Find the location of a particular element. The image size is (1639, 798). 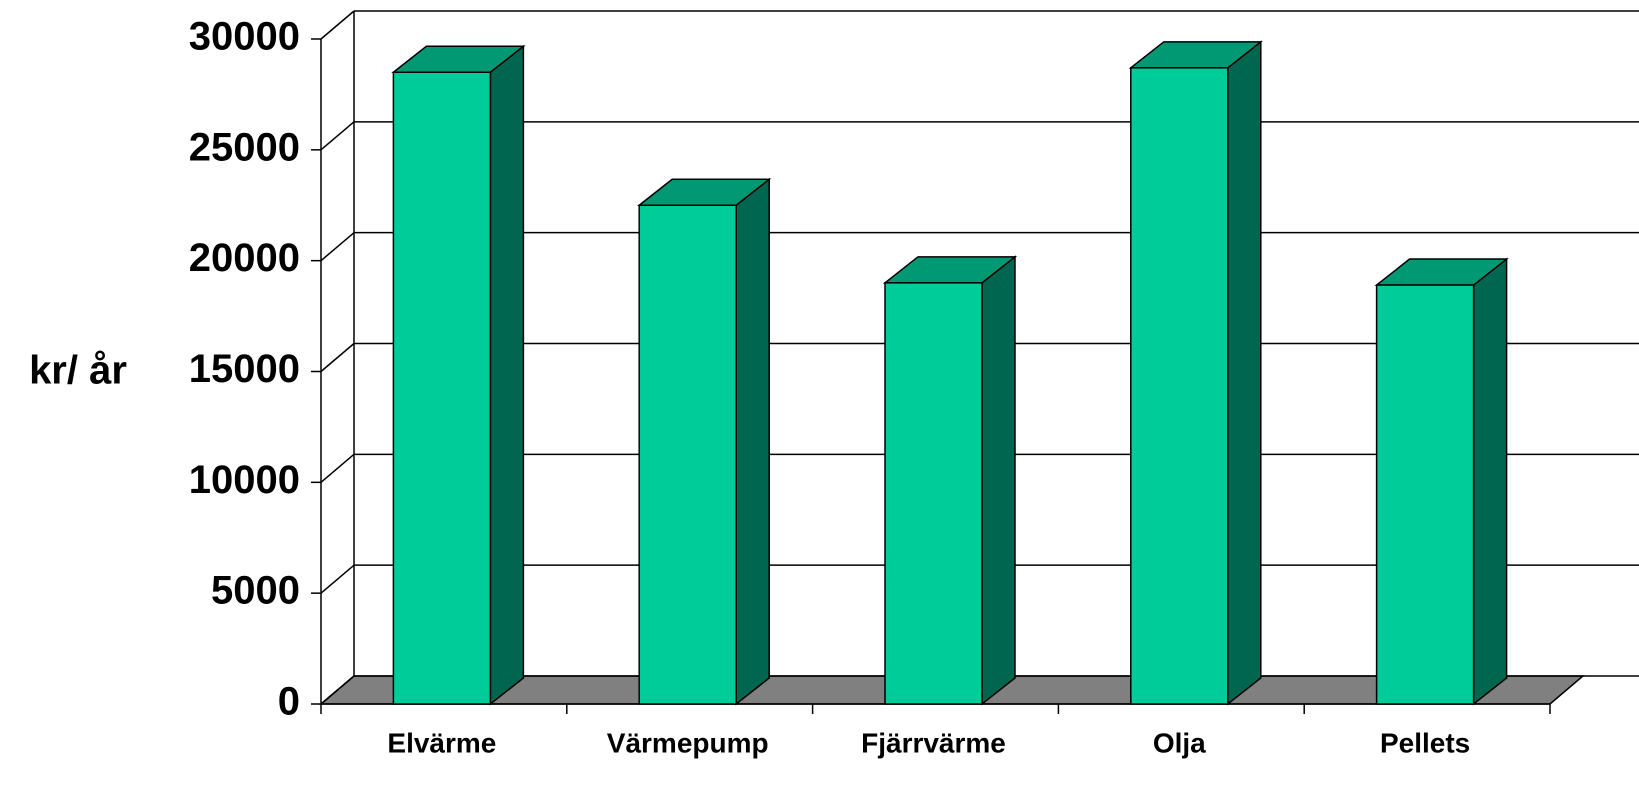

x-tick-label: Olja is located at coordinates (1179, 742).